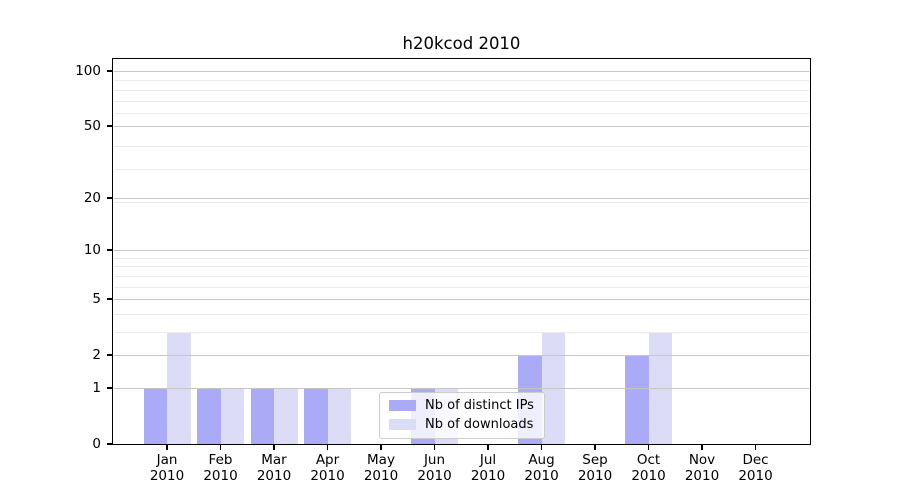 The height and width of the screenshot is (500, 900). Describe the element at coordinates (595, 460) in the screenshot. I see `x-tick-label-line: Sep` at that location.